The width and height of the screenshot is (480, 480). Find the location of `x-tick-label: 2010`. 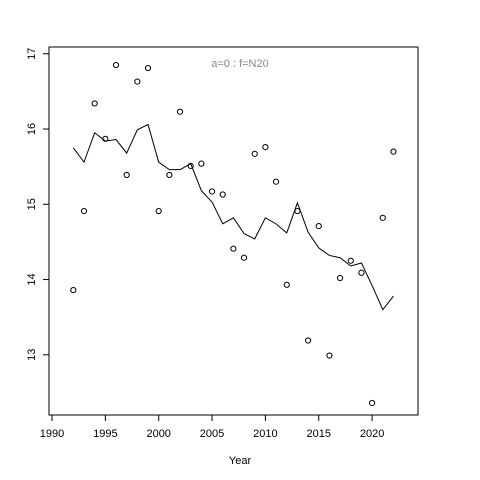

x-tick-label: 2010 is located at coordinates (265, 434).